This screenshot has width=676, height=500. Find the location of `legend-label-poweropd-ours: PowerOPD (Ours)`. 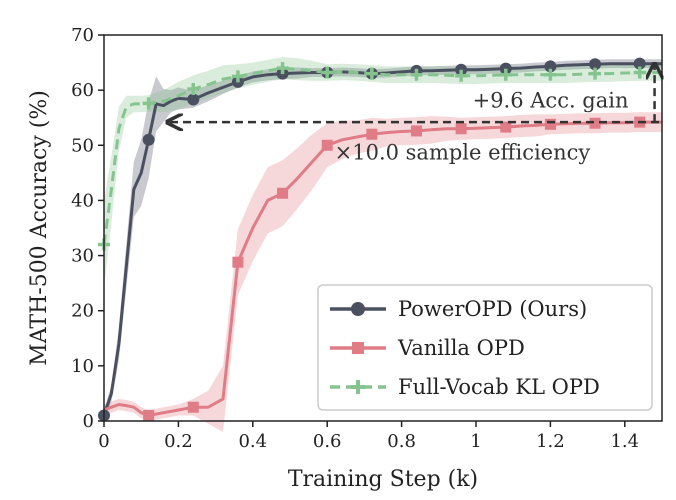

legend-label-poweropd-ours: PowerOPD (Ours) is located at coordinates (492, 309).